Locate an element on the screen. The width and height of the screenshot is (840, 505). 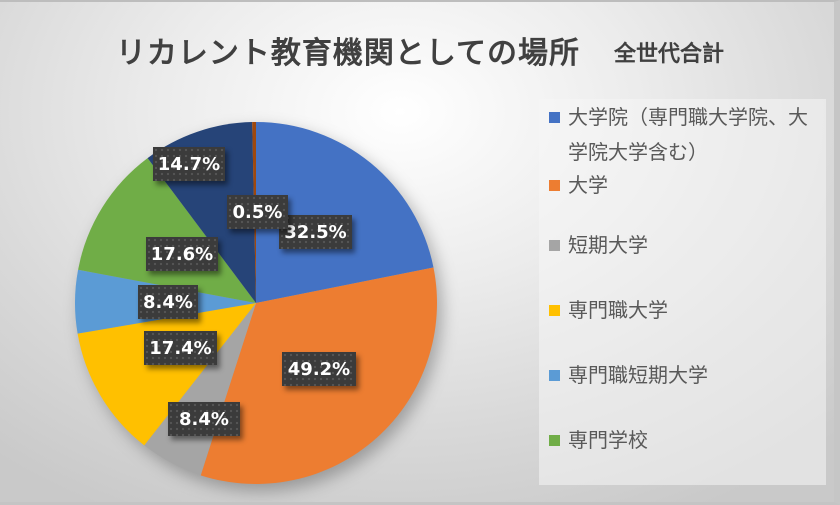
legend-item-professional-junior-college: 専門職短期大学 is located at coordinates (685, 375).